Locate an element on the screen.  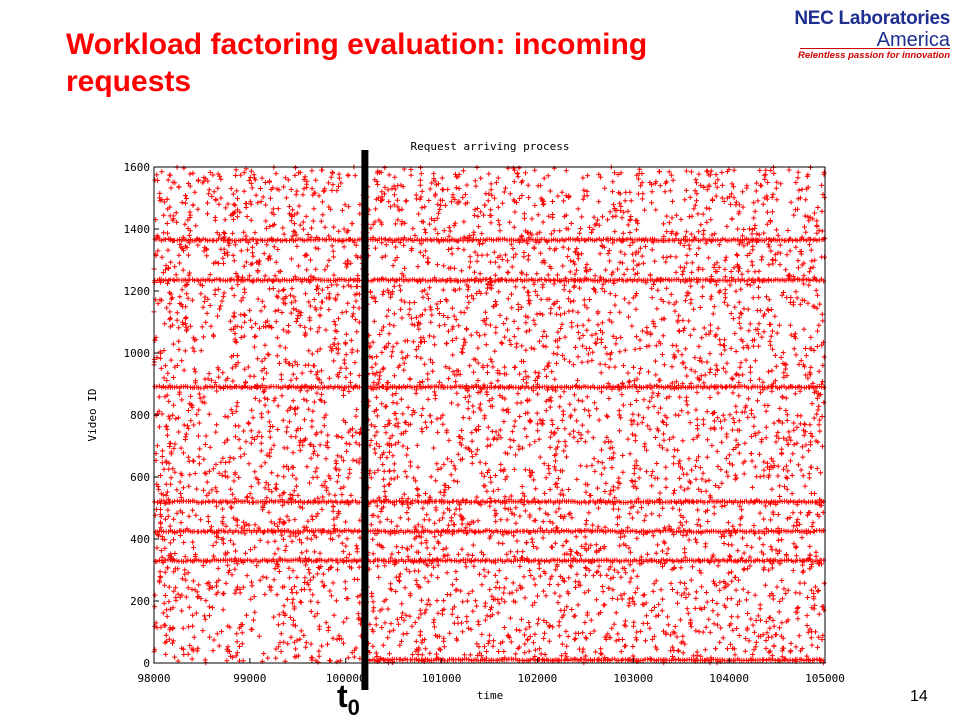
y-tick-label: 1200 is located at coordinates (137, 291).